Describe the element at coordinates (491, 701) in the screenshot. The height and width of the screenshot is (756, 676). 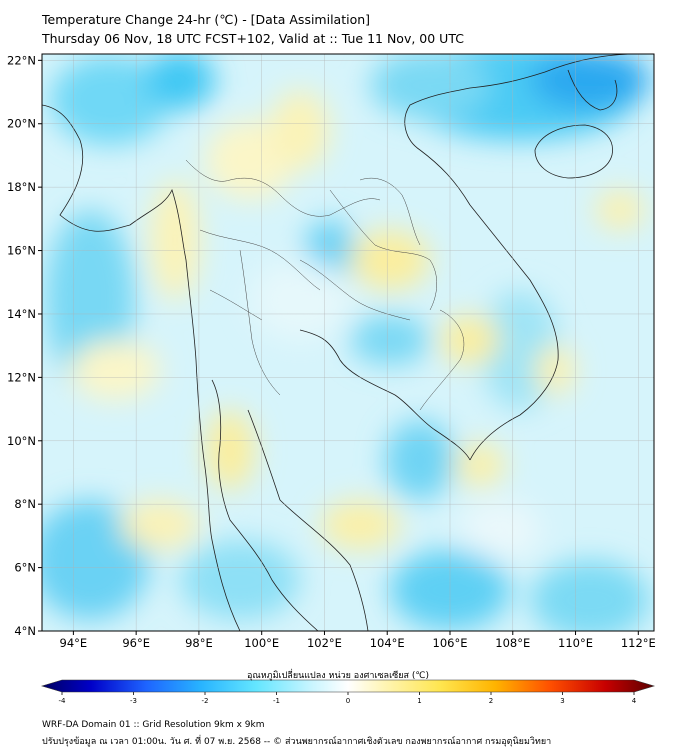
I see `colorbar-tick-label: 2` at that location.